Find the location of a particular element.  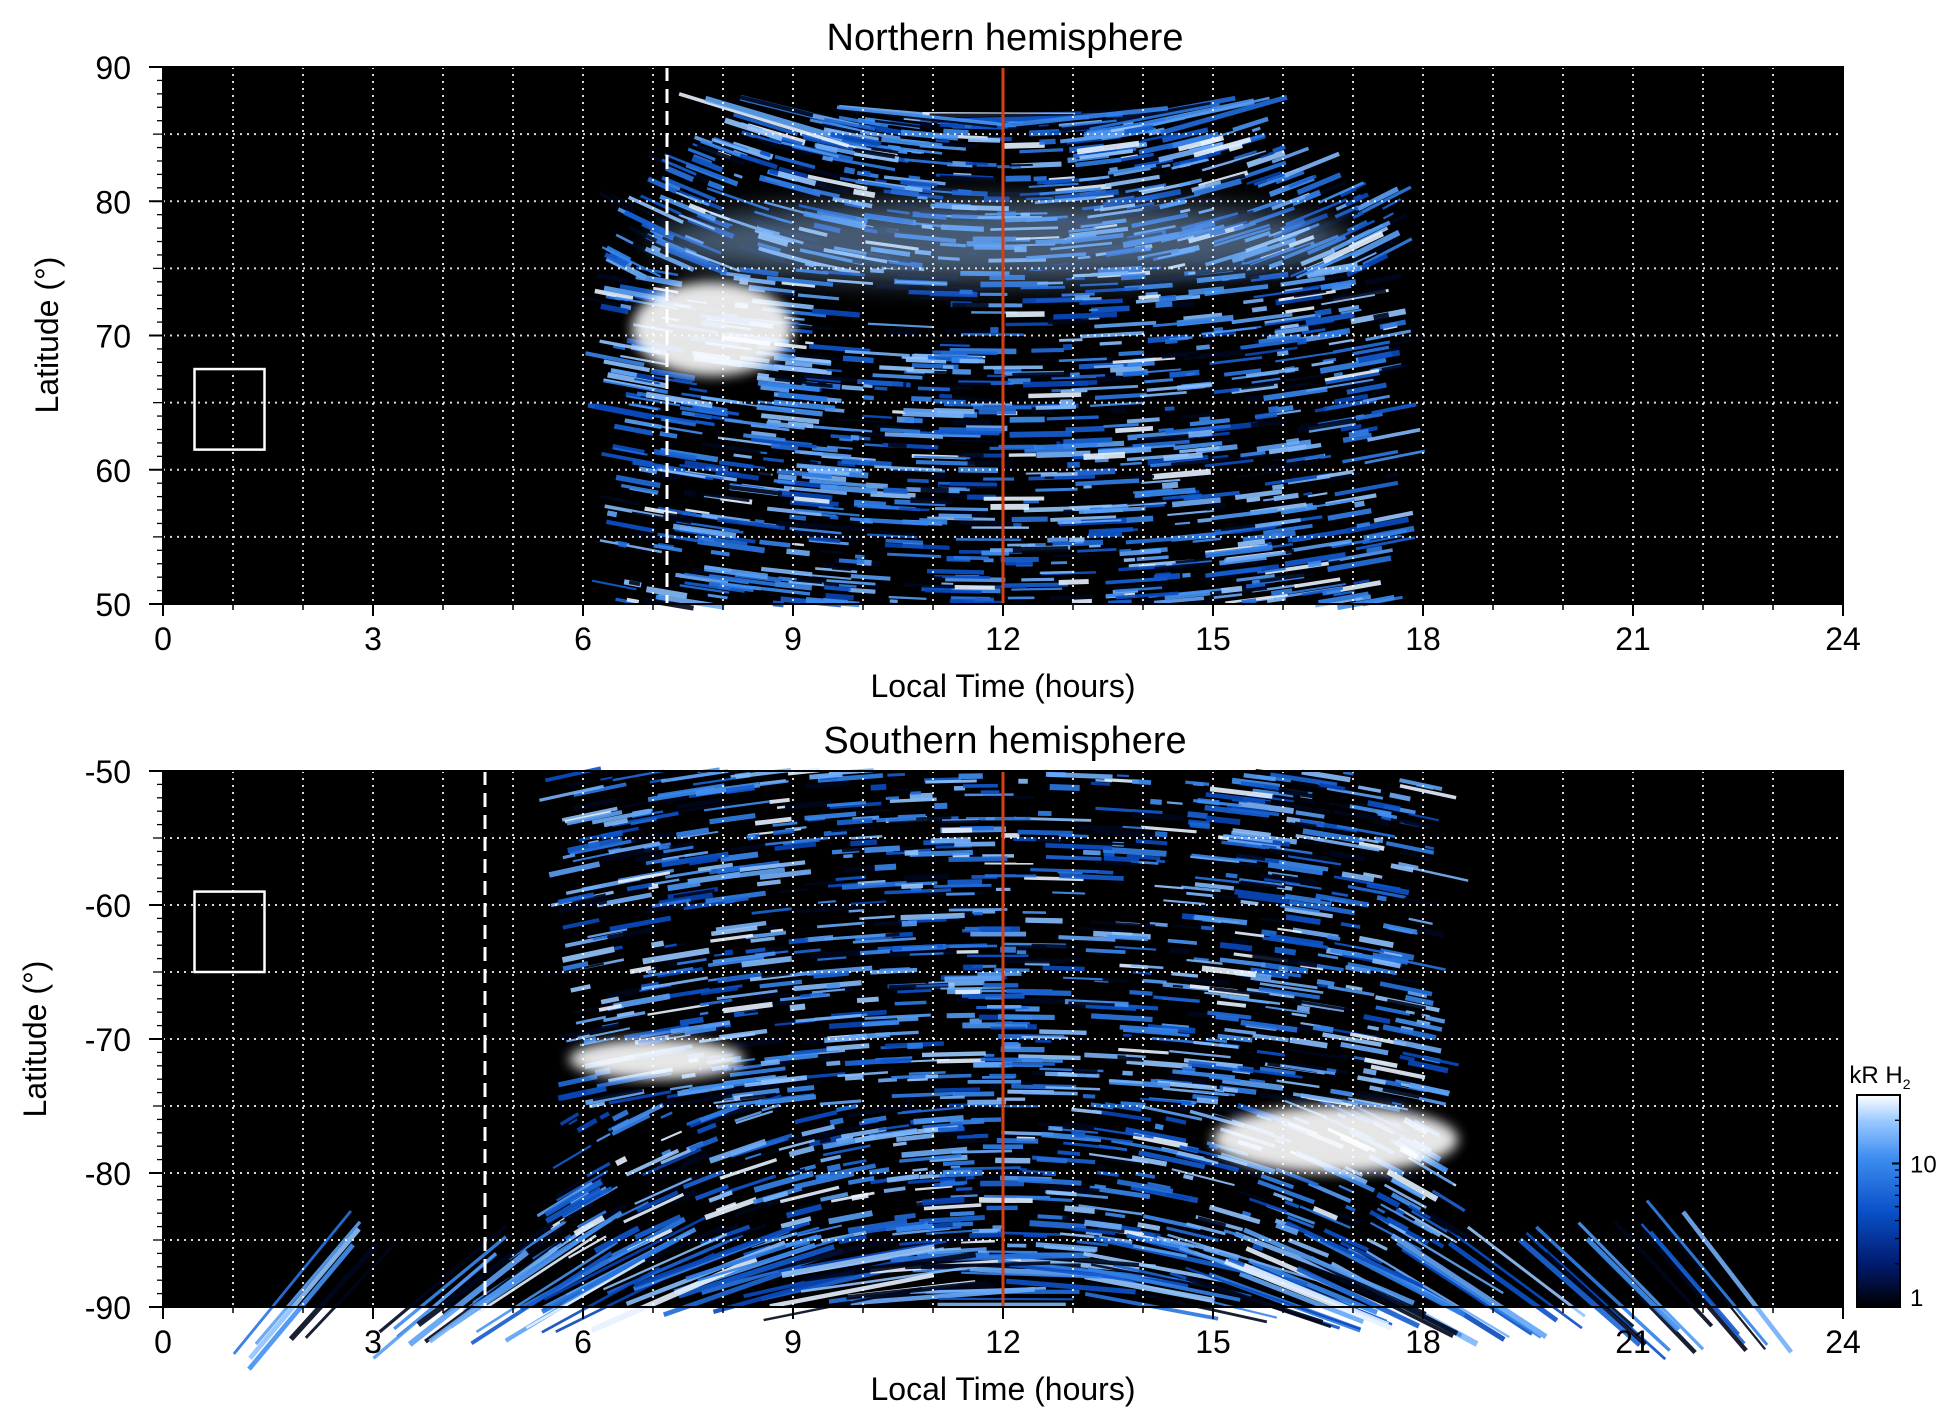

y-tick-label: -70 is located at coordinates (108, 1040).